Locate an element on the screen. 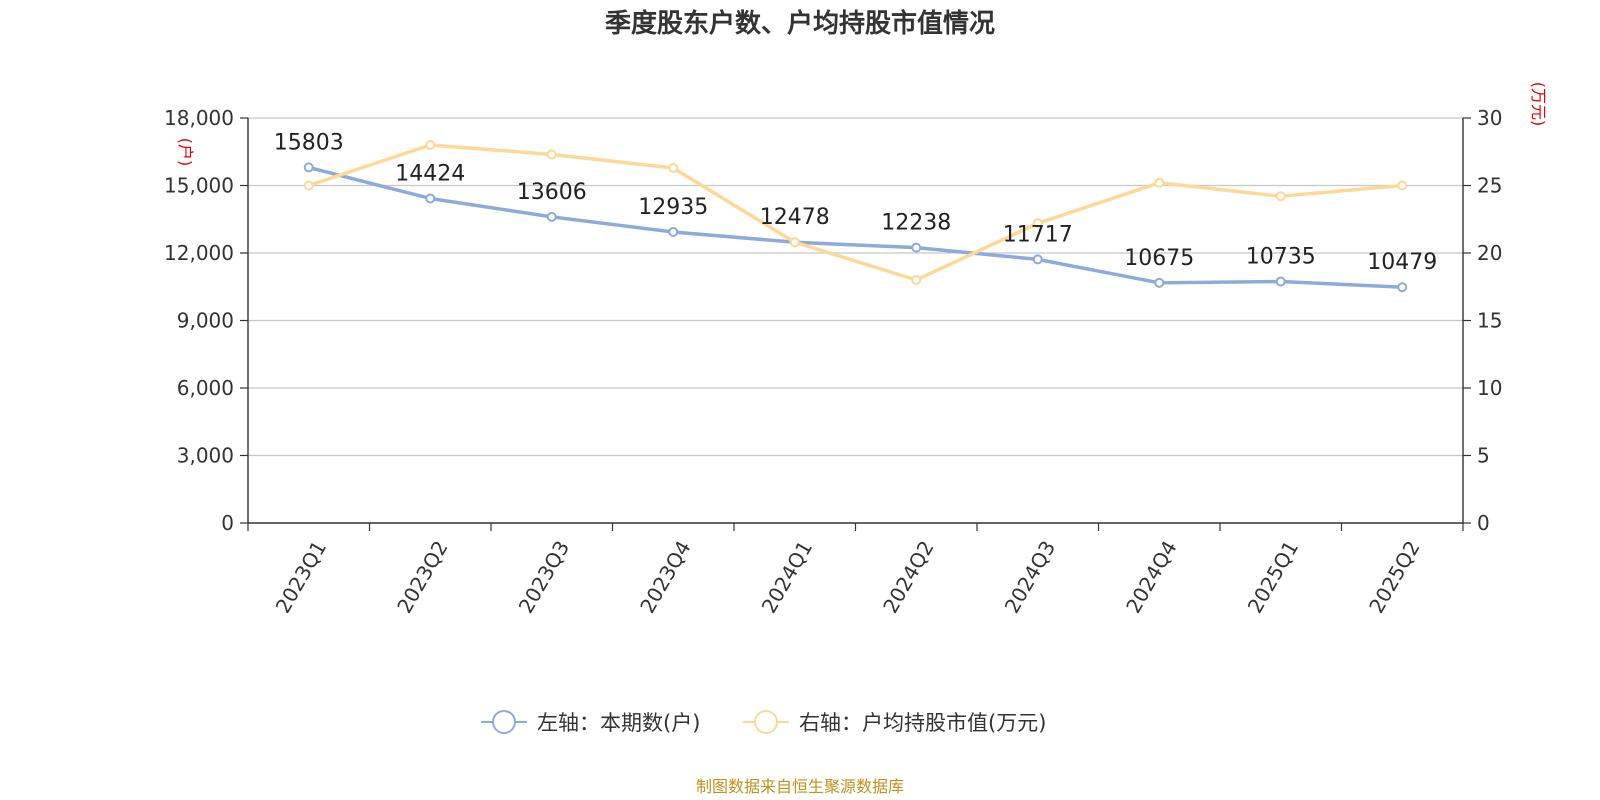 Image resolution: width=1600 pixels, height=800 pixels. x-axis-tick-label: 2023Q2 is located at coordinates (422, 577).